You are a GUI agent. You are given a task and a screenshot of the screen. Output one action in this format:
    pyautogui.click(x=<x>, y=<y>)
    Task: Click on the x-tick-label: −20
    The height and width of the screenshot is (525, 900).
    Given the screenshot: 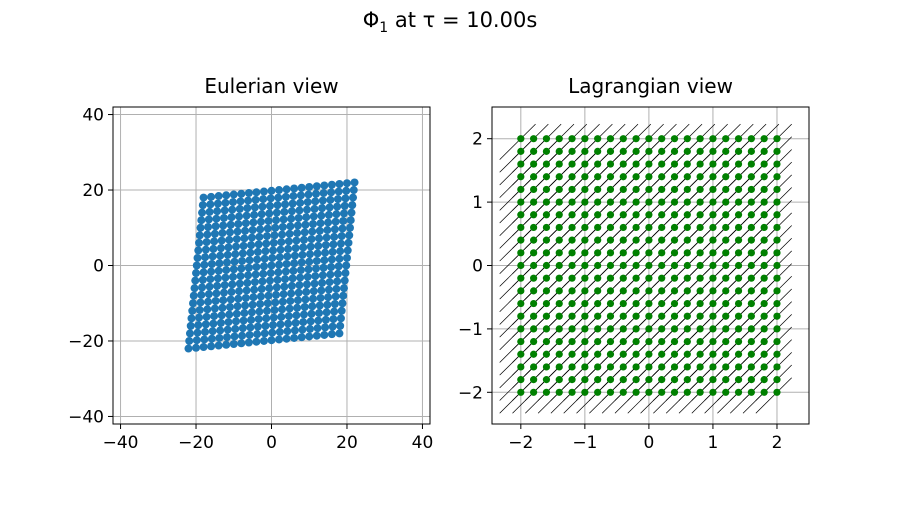 What is the action you would take?
    pyautogui.click(x=196, y=443)
    